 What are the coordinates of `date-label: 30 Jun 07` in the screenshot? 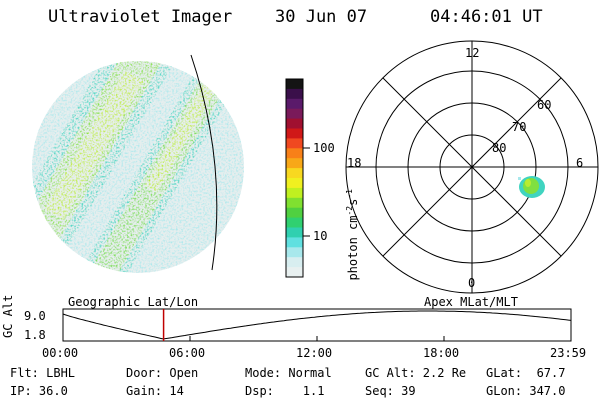 It's located at (321, 17).